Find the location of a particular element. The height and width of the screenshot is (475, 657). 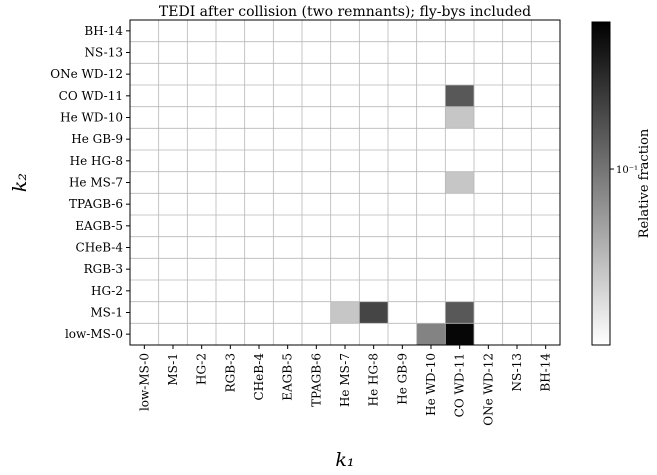

y-axis-label: k₂ is located at coordinates (20, 182).